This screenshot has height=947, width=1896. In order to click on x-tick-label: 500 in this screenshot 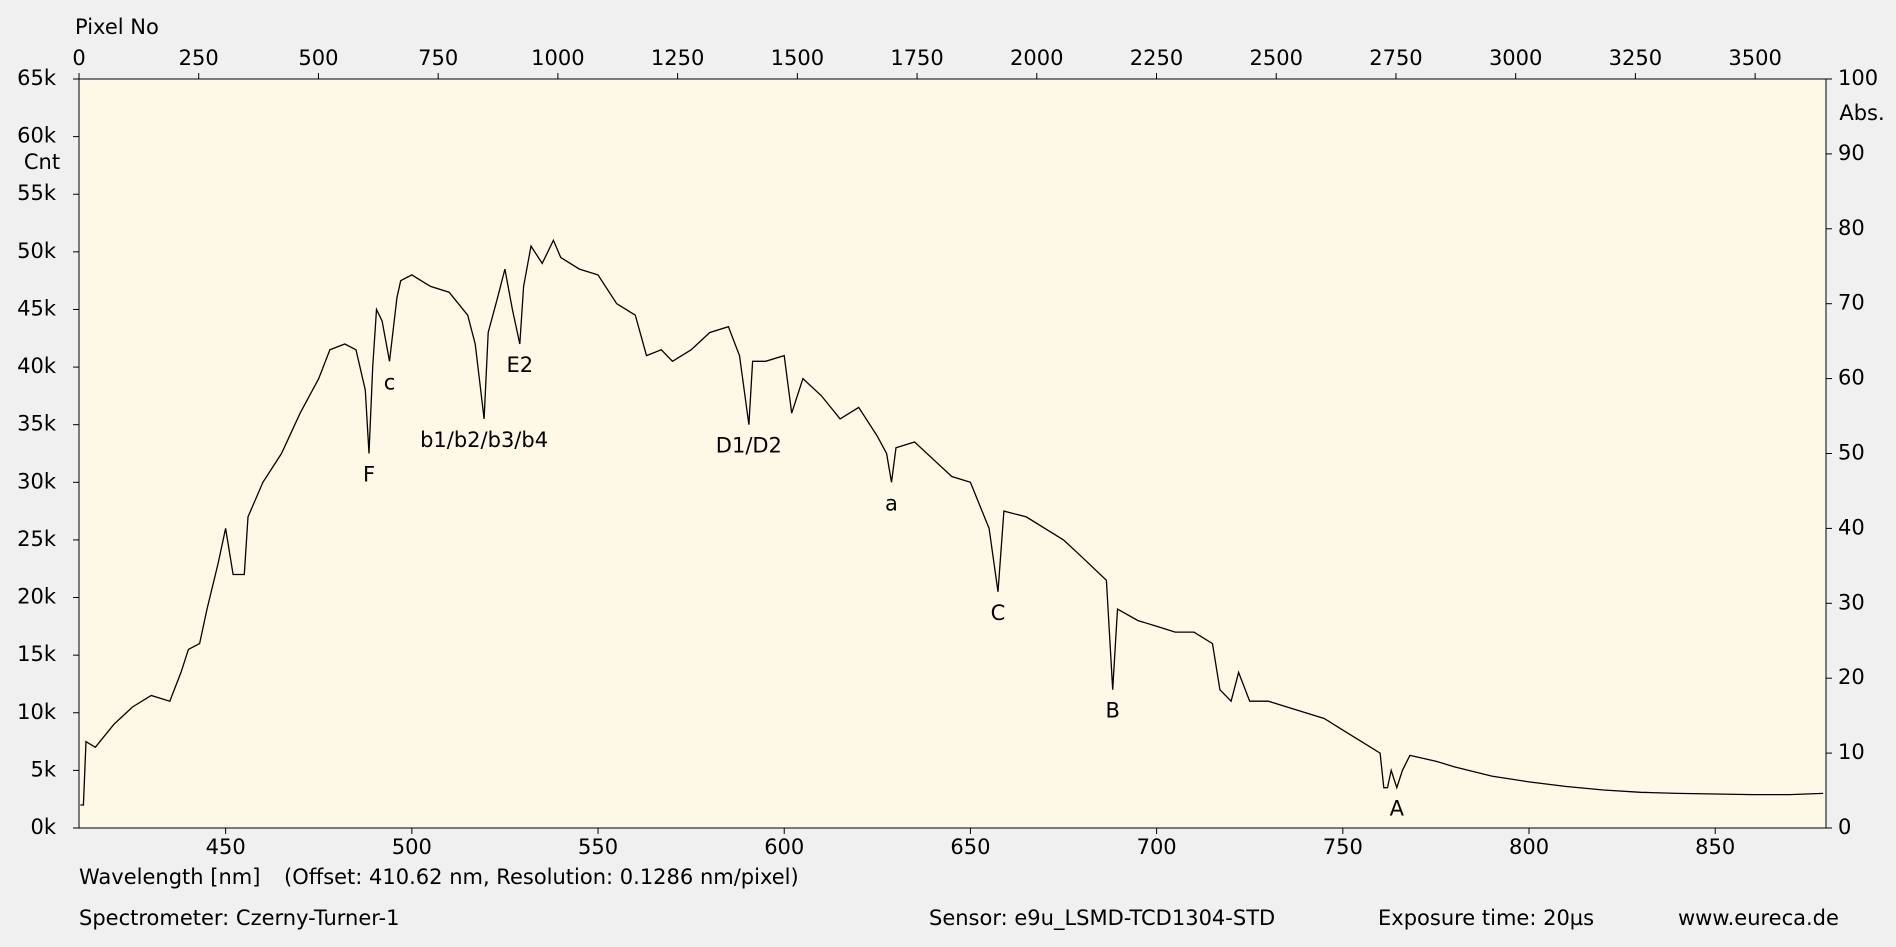, I will do `click(412, 847)`.